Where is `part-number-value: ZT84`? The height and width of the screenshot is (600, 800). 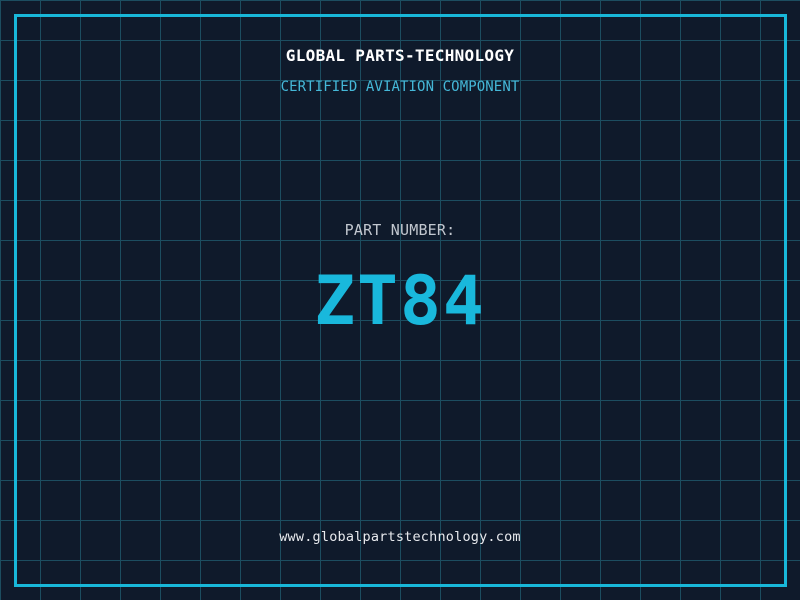 part-number-value: ZT84 is located at coordinates (400, 301).